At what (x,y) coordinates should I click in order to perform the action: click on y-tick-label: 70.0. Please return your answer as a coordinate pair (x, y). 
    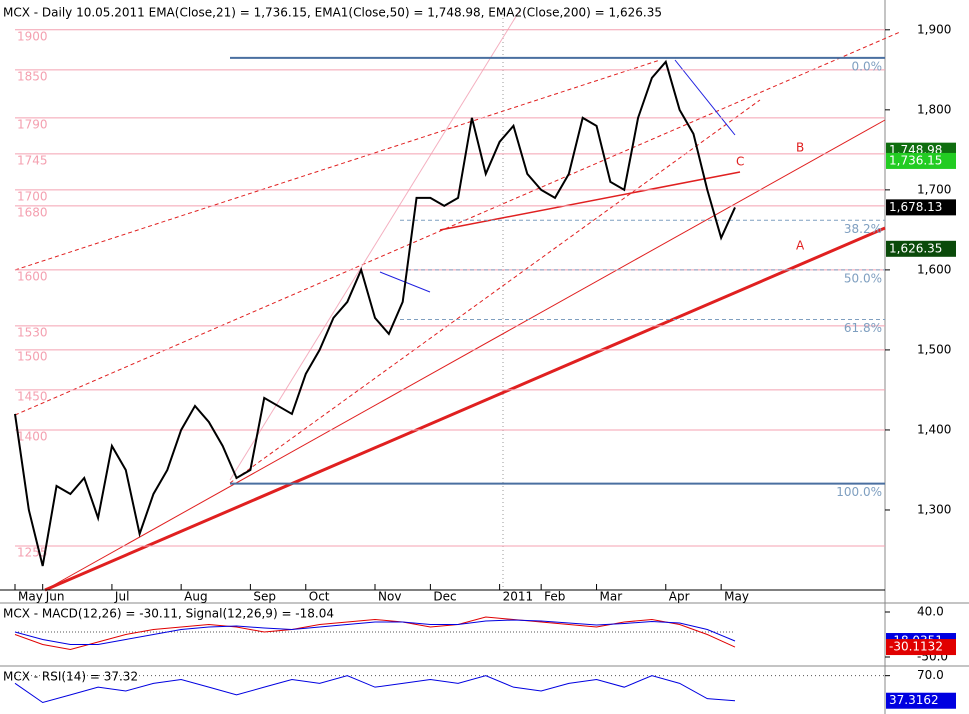
    Looking at the image, I should click on (930, 675).